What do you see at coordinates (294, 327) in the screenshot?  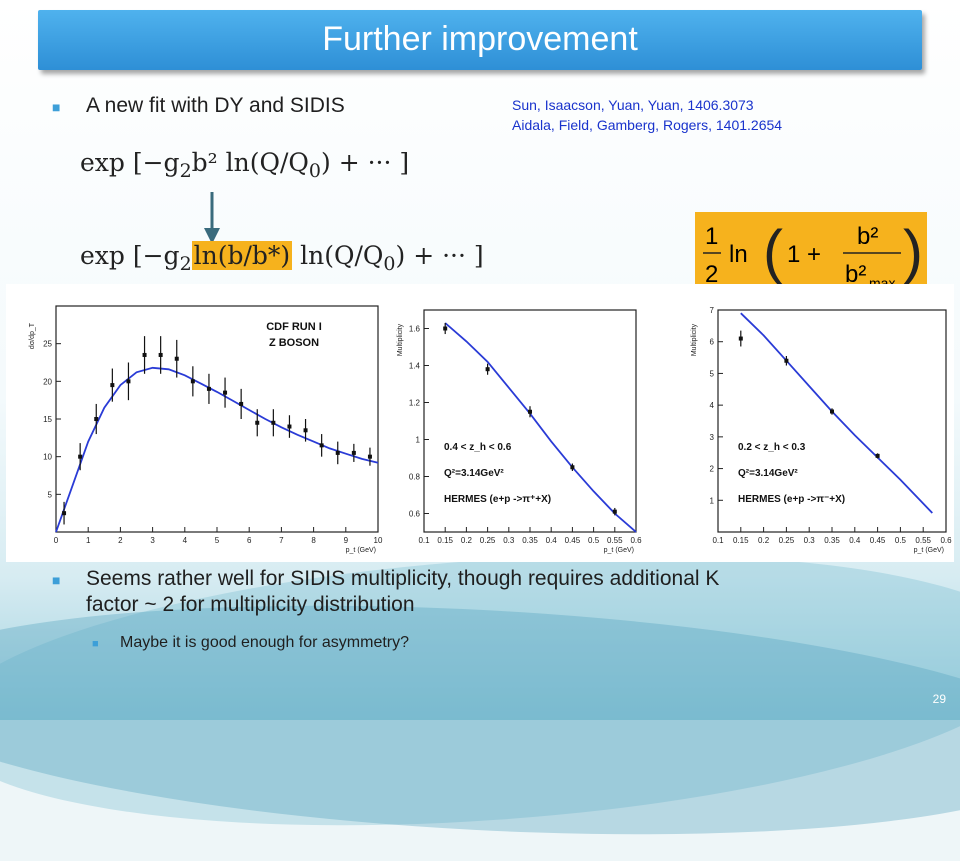 I see `chart-label: CDF RUN I` at bounding box center [294, 327].